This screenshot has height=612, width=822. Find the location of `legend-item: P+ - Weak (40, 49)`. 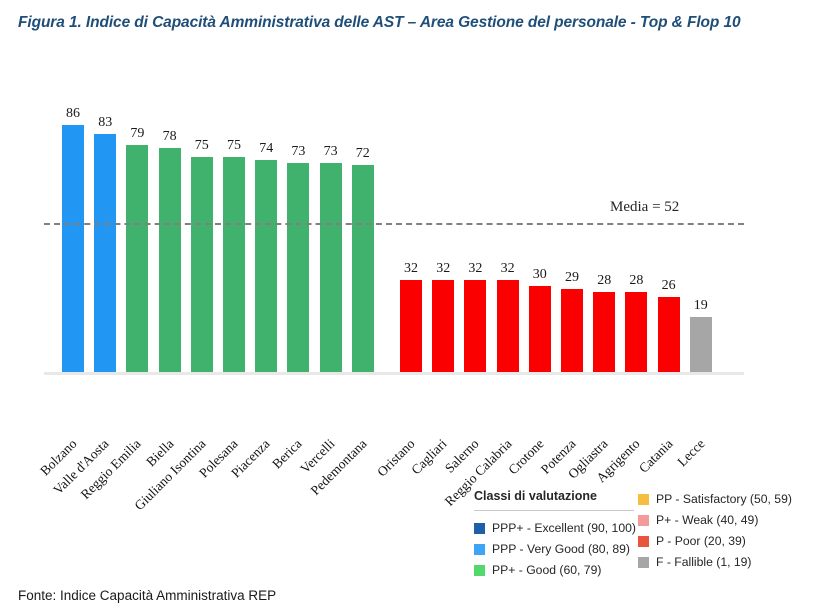

legend-item: P+ - Weak (40, 49) is located at coordinates (715, 520).